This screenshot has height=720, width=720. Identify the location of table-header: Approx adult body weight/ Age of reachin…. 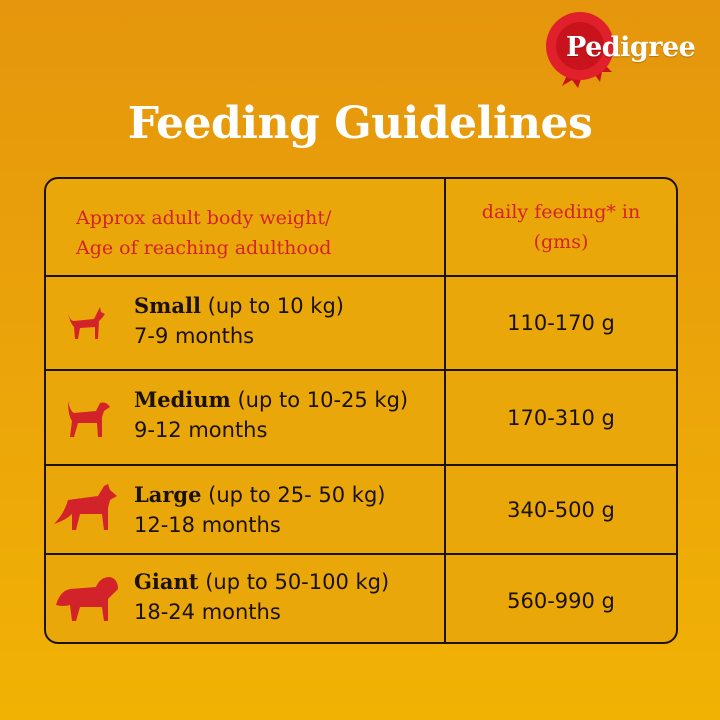
(361, 228).